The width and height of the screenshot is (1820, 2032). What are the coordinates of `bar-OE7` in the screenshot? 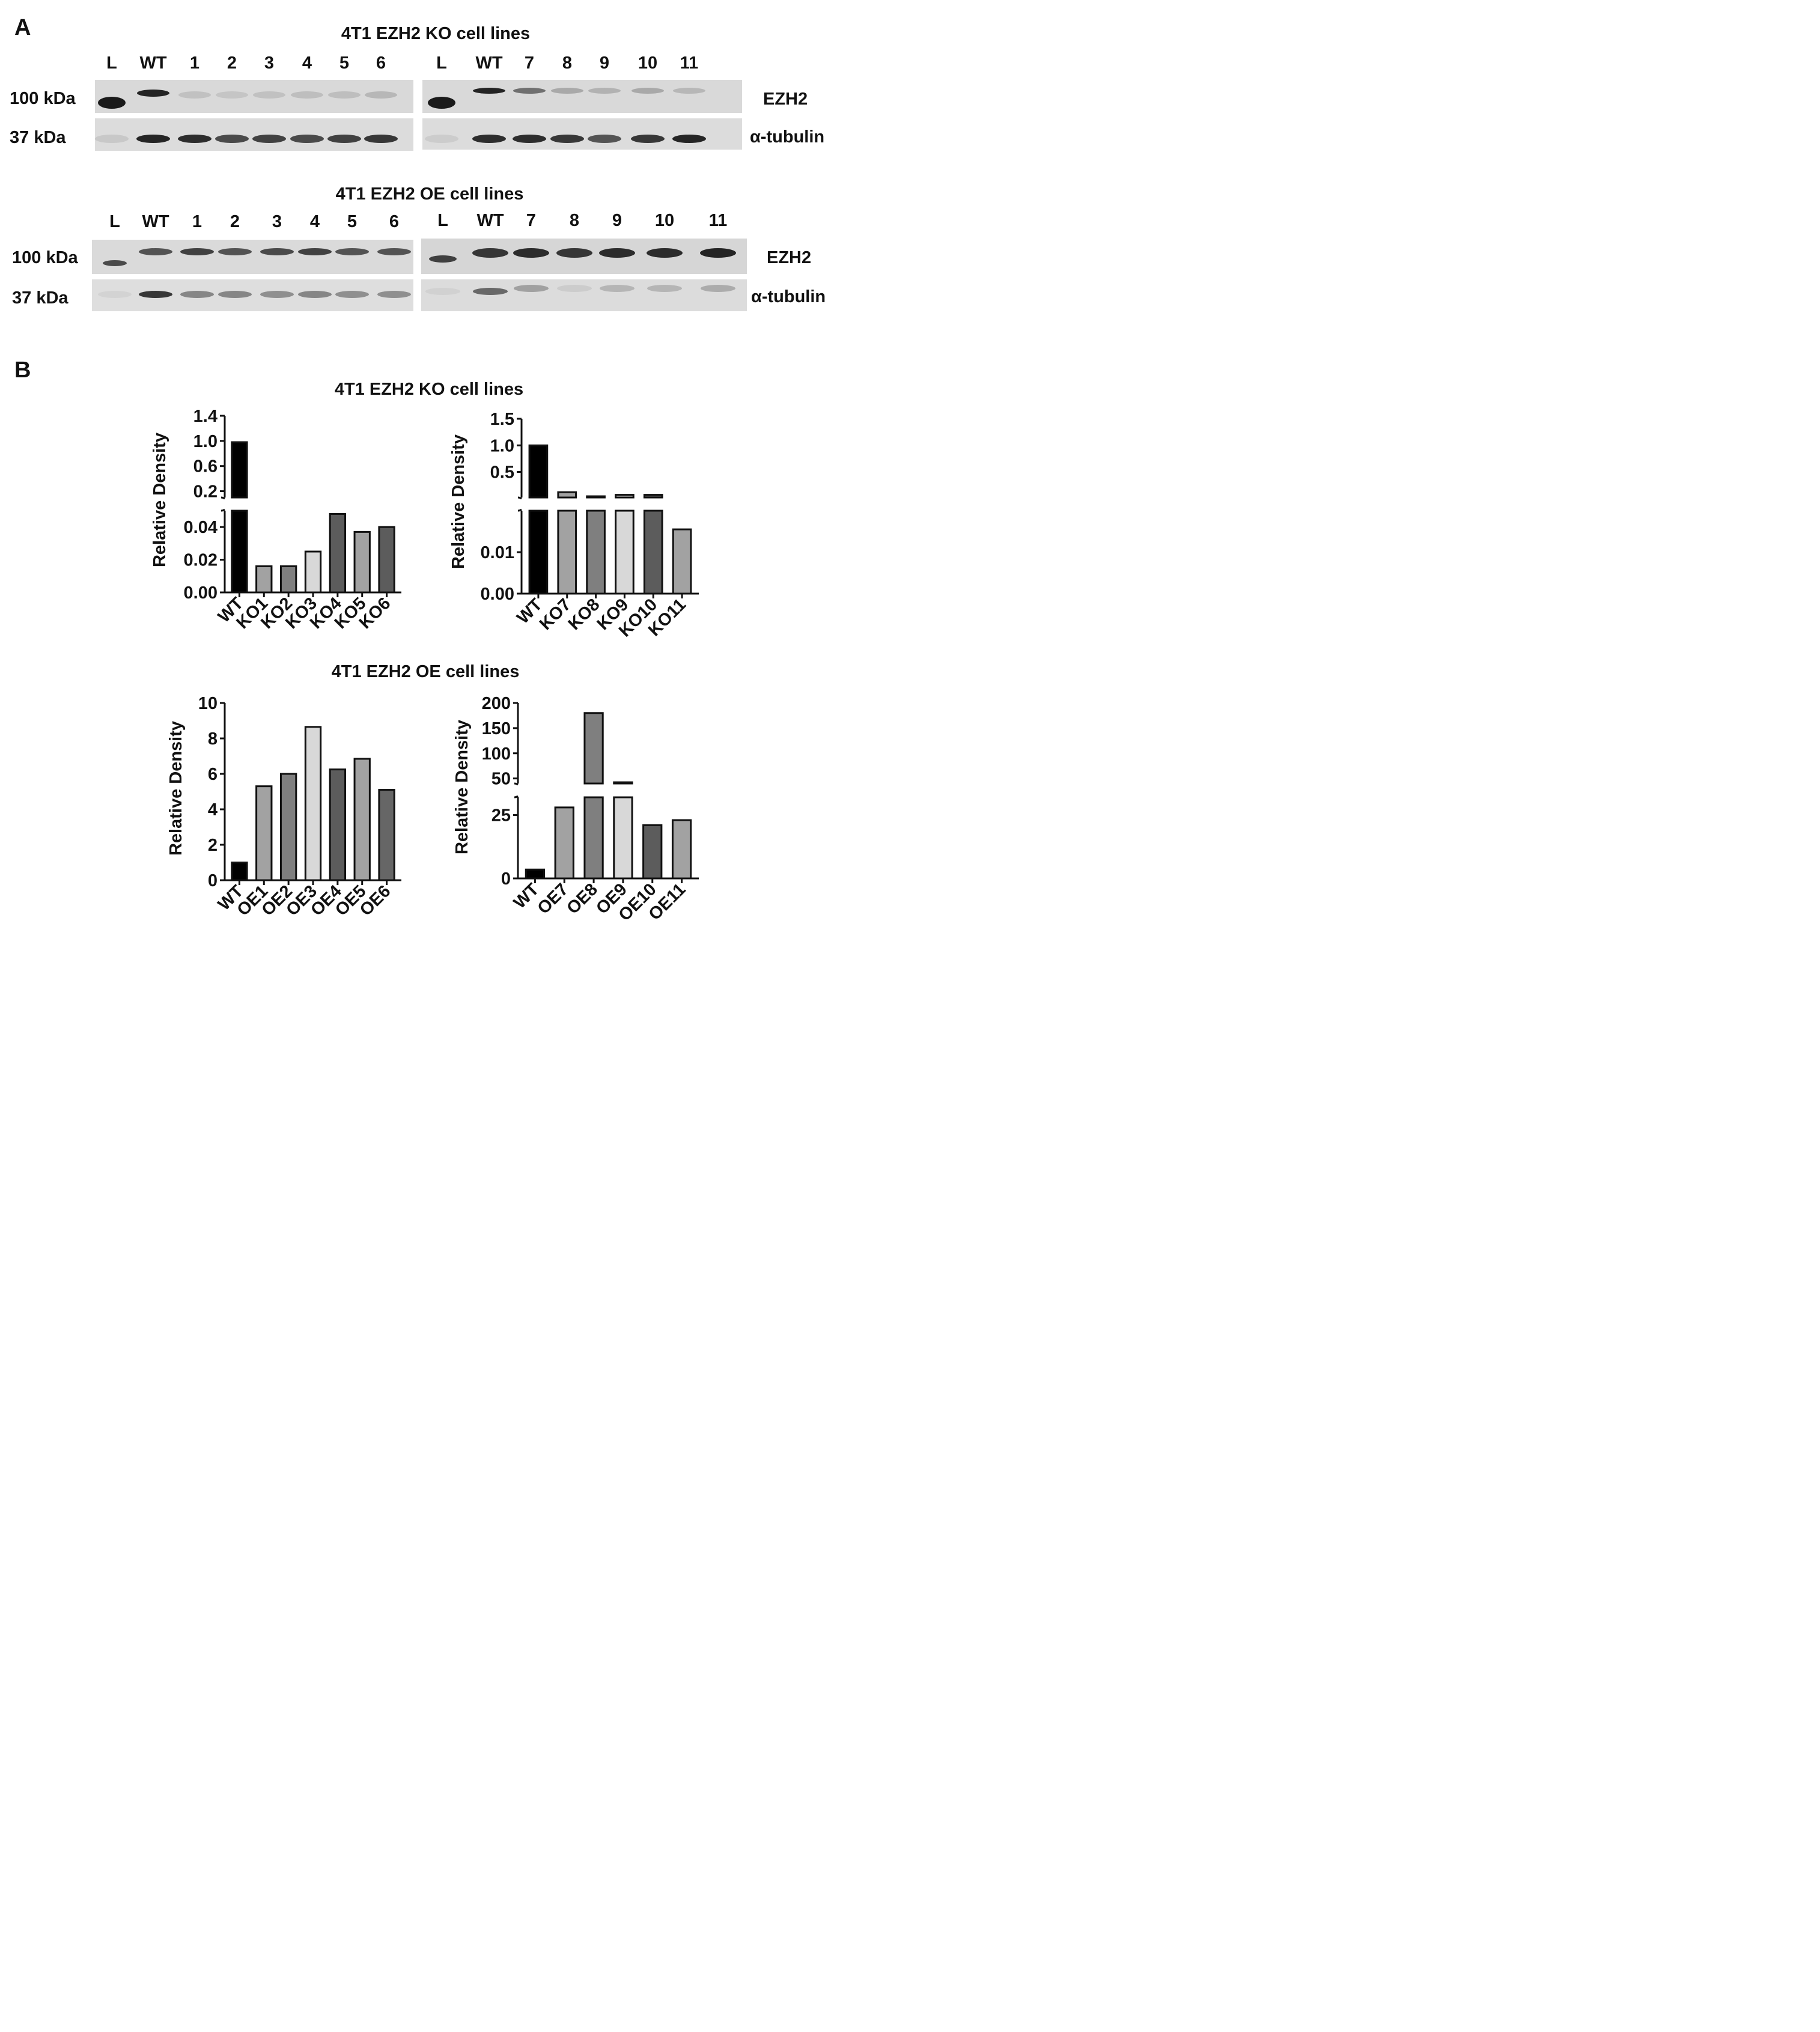 It's located at (564, 843).